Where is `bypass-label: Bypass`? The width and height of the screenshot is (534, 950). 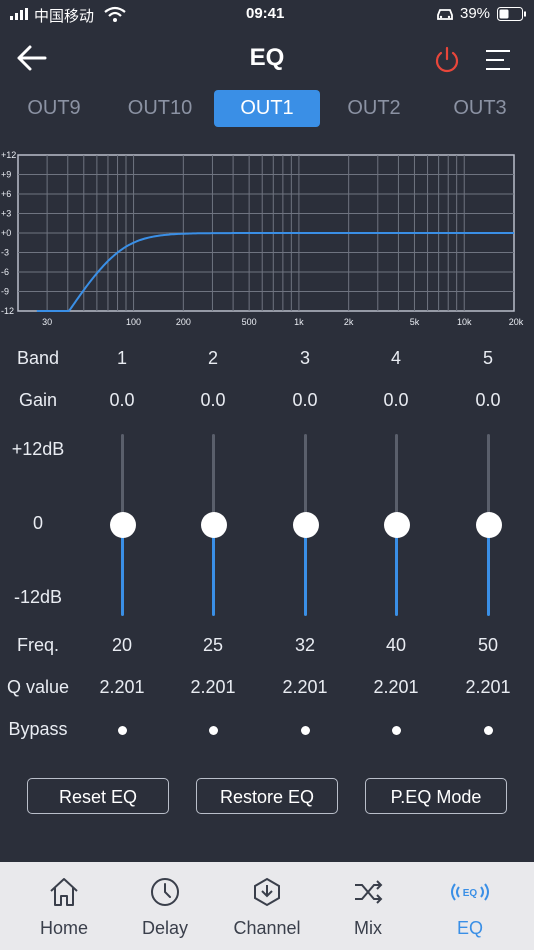 bypass-label: Bypass is located at coordinates (38, 729).